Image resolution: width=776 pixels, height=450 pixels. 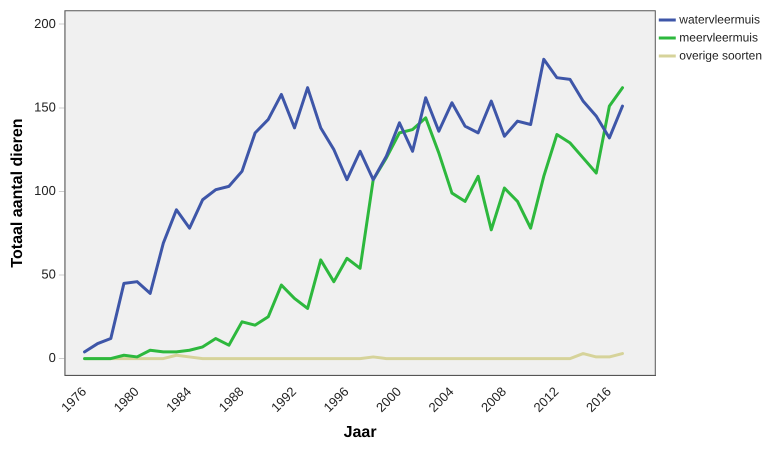 What do you see at coordinates (45, 190) in the screenshot?
I see `y-tick-label: 100` at bounding box center [45, 190].